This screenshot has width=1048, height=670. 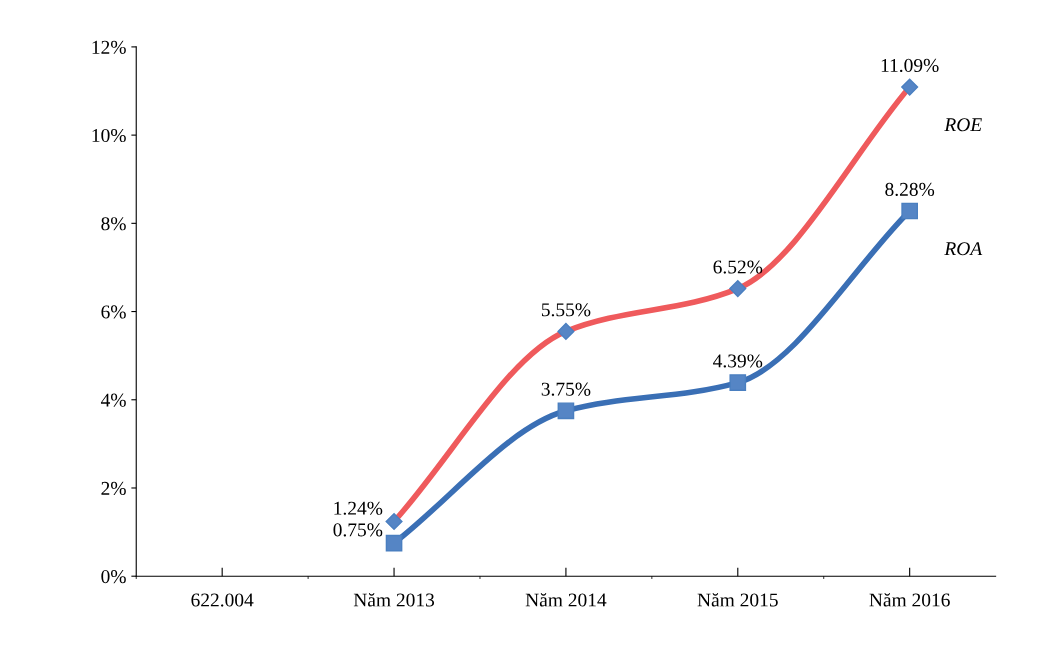 What do you see at coordinates (566, 600) in the screenshot?
I see `x-tick-label: Năm 2014` at bounding box center [566, 600].